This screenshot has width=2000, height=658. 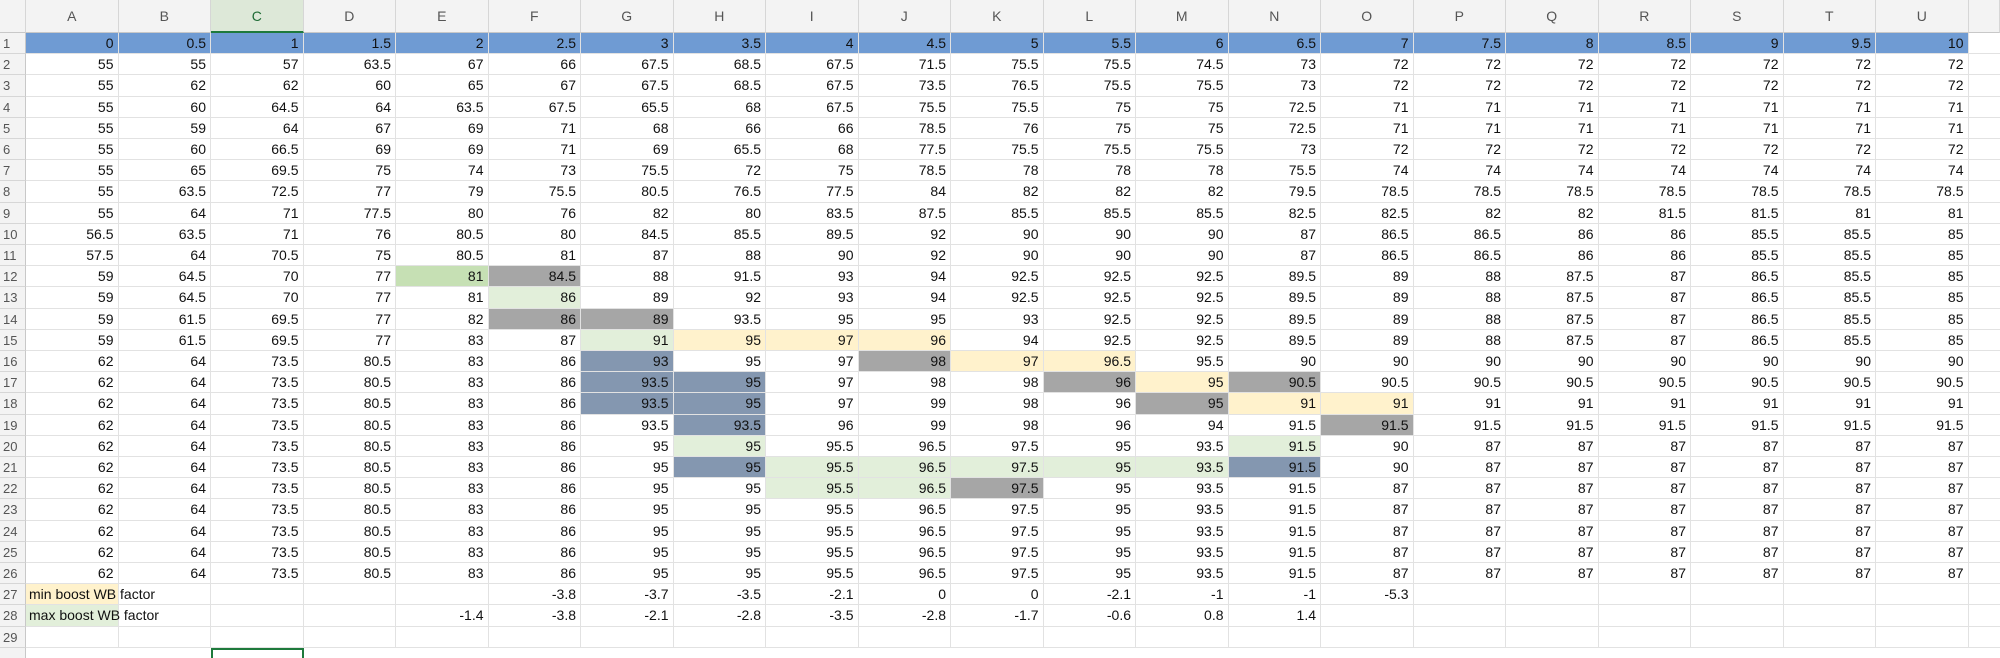 I want to click on cell: -1.4, so click(x=442, y=616).